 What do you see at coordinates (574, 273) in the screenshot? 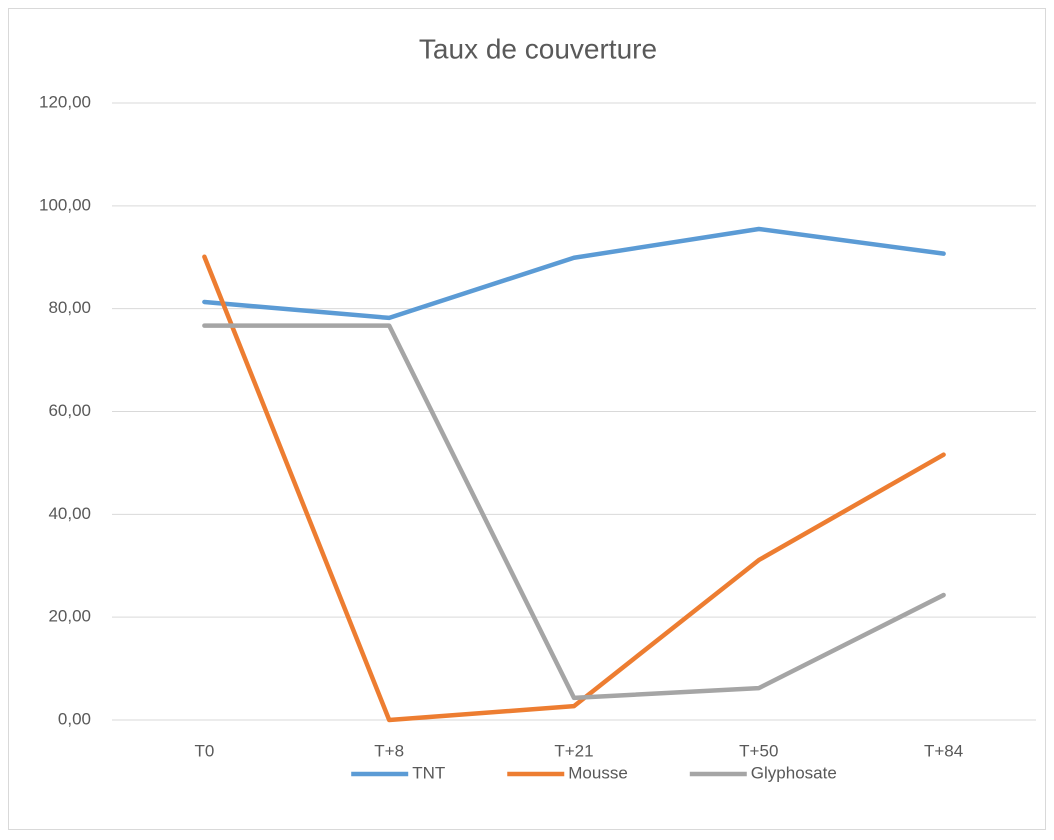
I see `line-series` at bounding box center [574, 273].